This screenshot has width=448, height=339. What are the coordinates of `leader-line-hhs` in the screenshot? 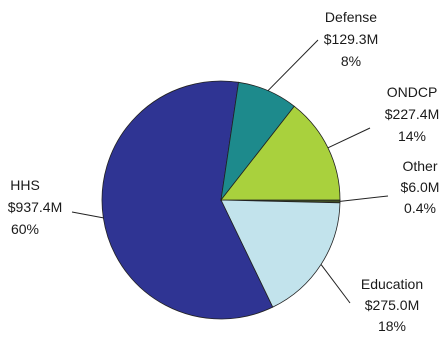 It's located at (87, 215).